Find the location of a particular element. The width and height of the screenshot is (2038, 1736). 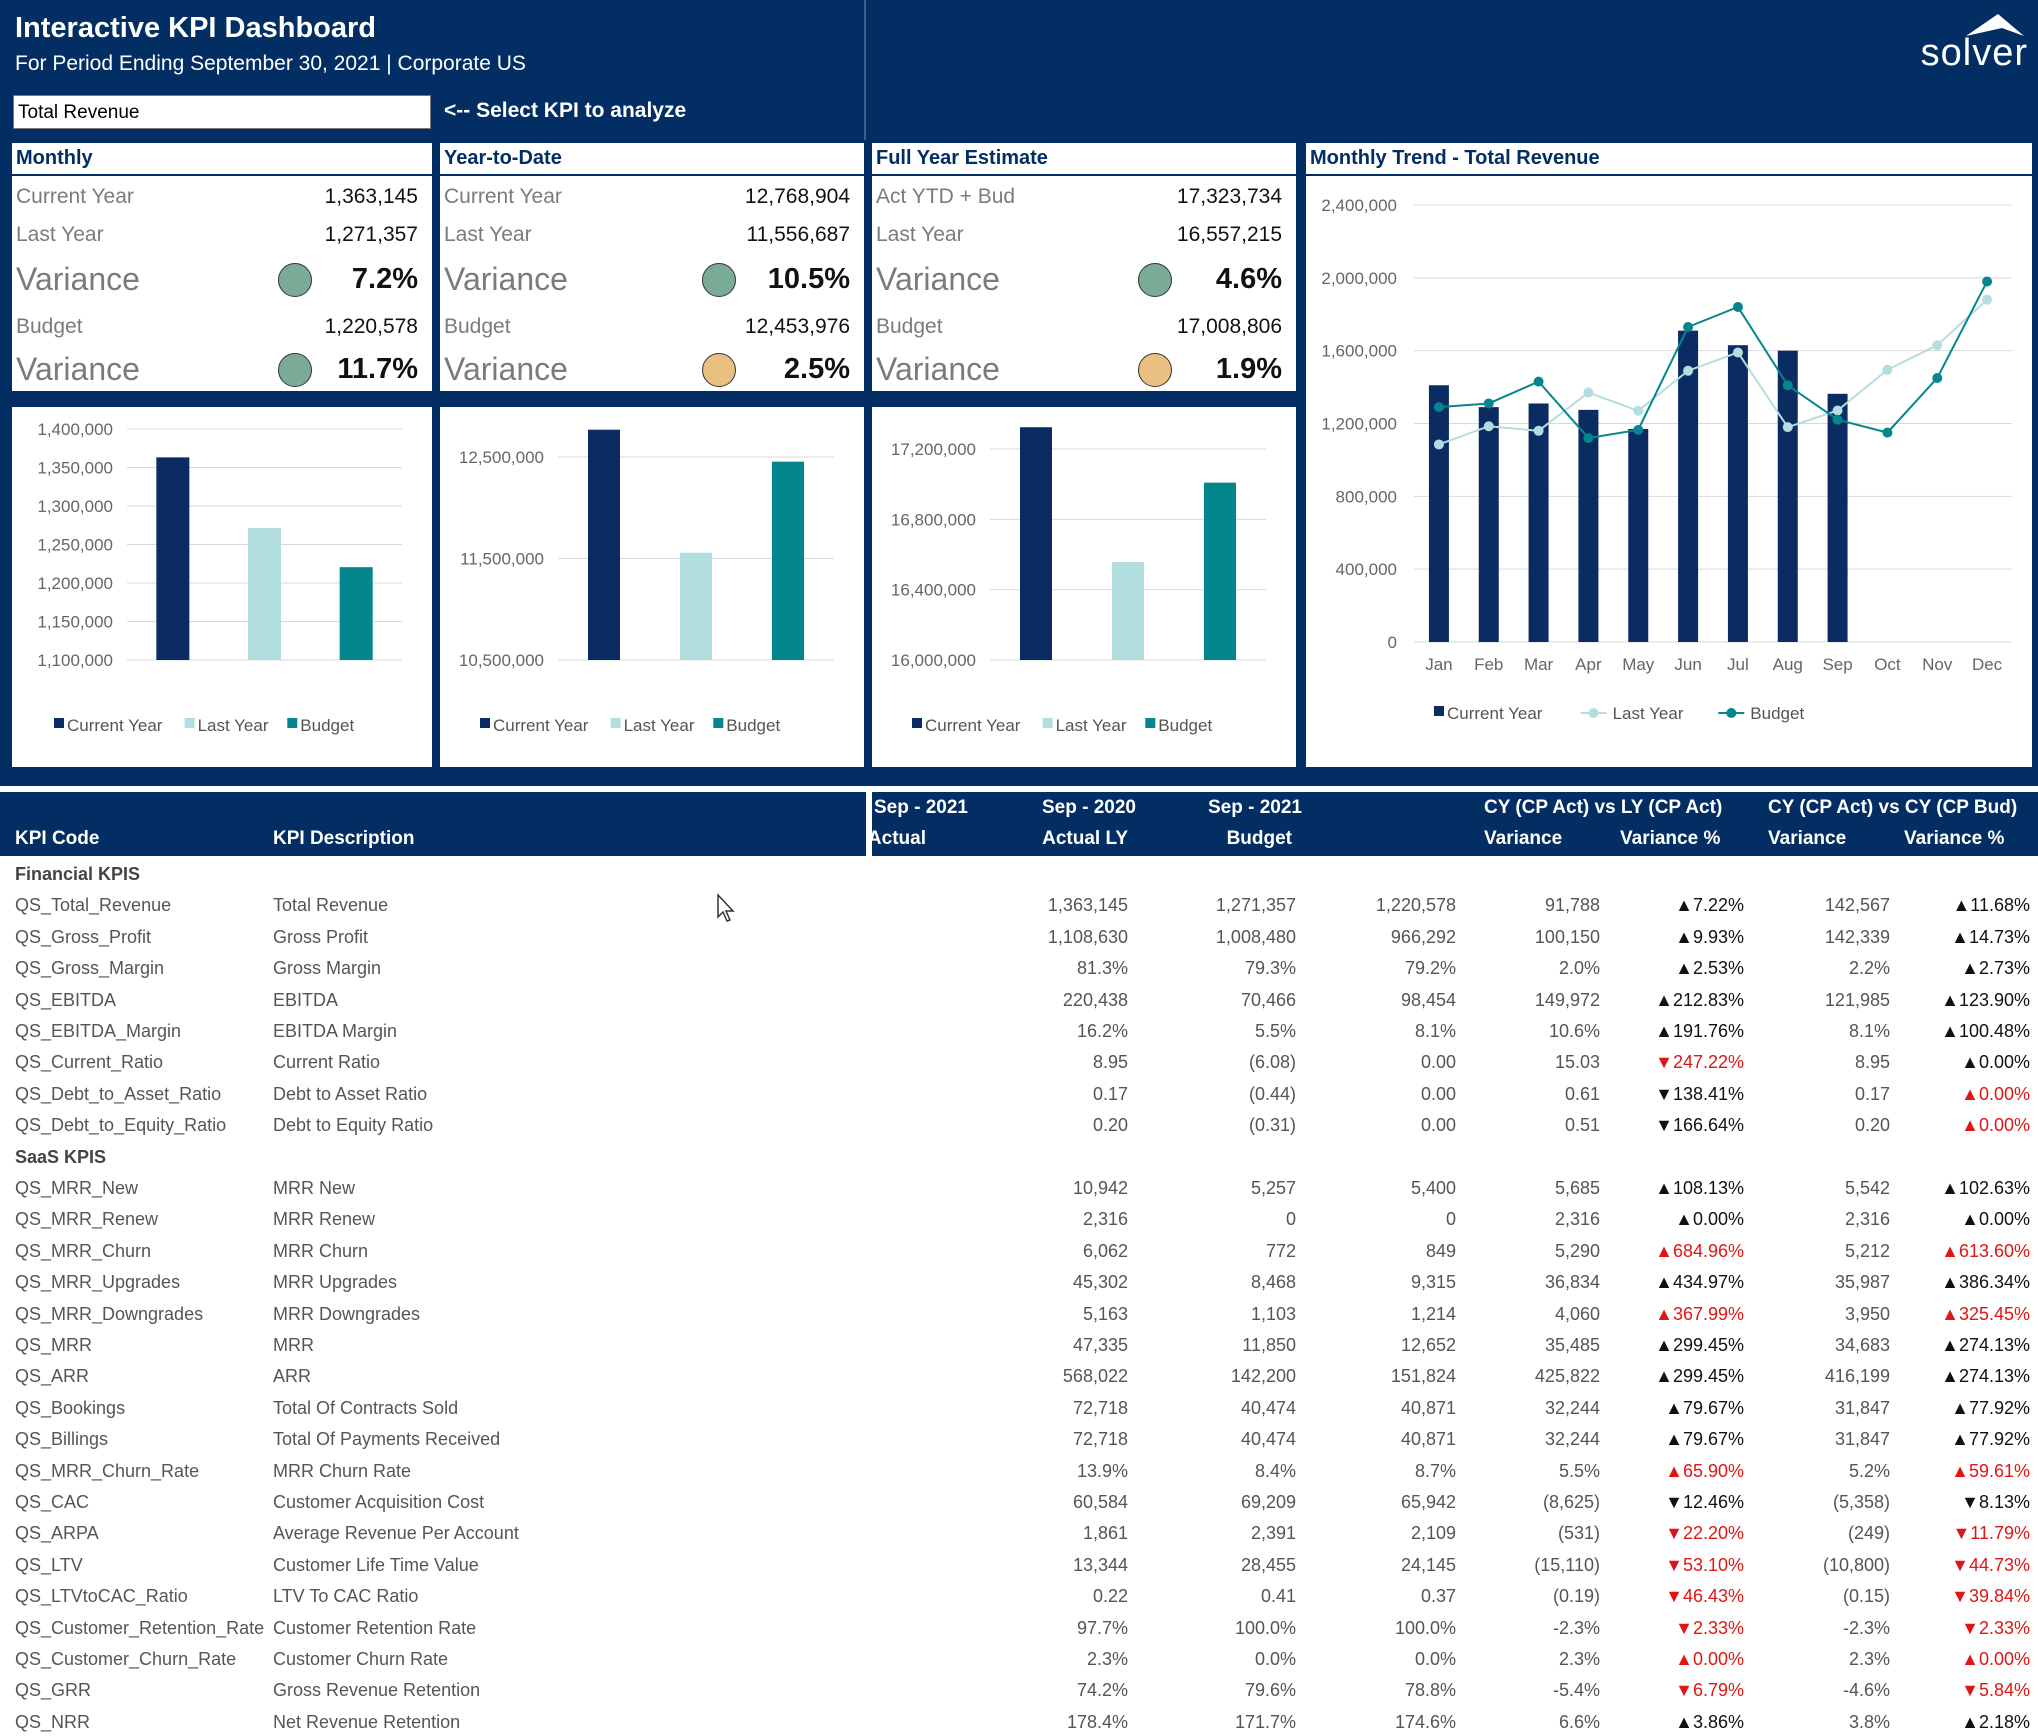

bar-current-year-jan is located at coordinates (1438, 513).